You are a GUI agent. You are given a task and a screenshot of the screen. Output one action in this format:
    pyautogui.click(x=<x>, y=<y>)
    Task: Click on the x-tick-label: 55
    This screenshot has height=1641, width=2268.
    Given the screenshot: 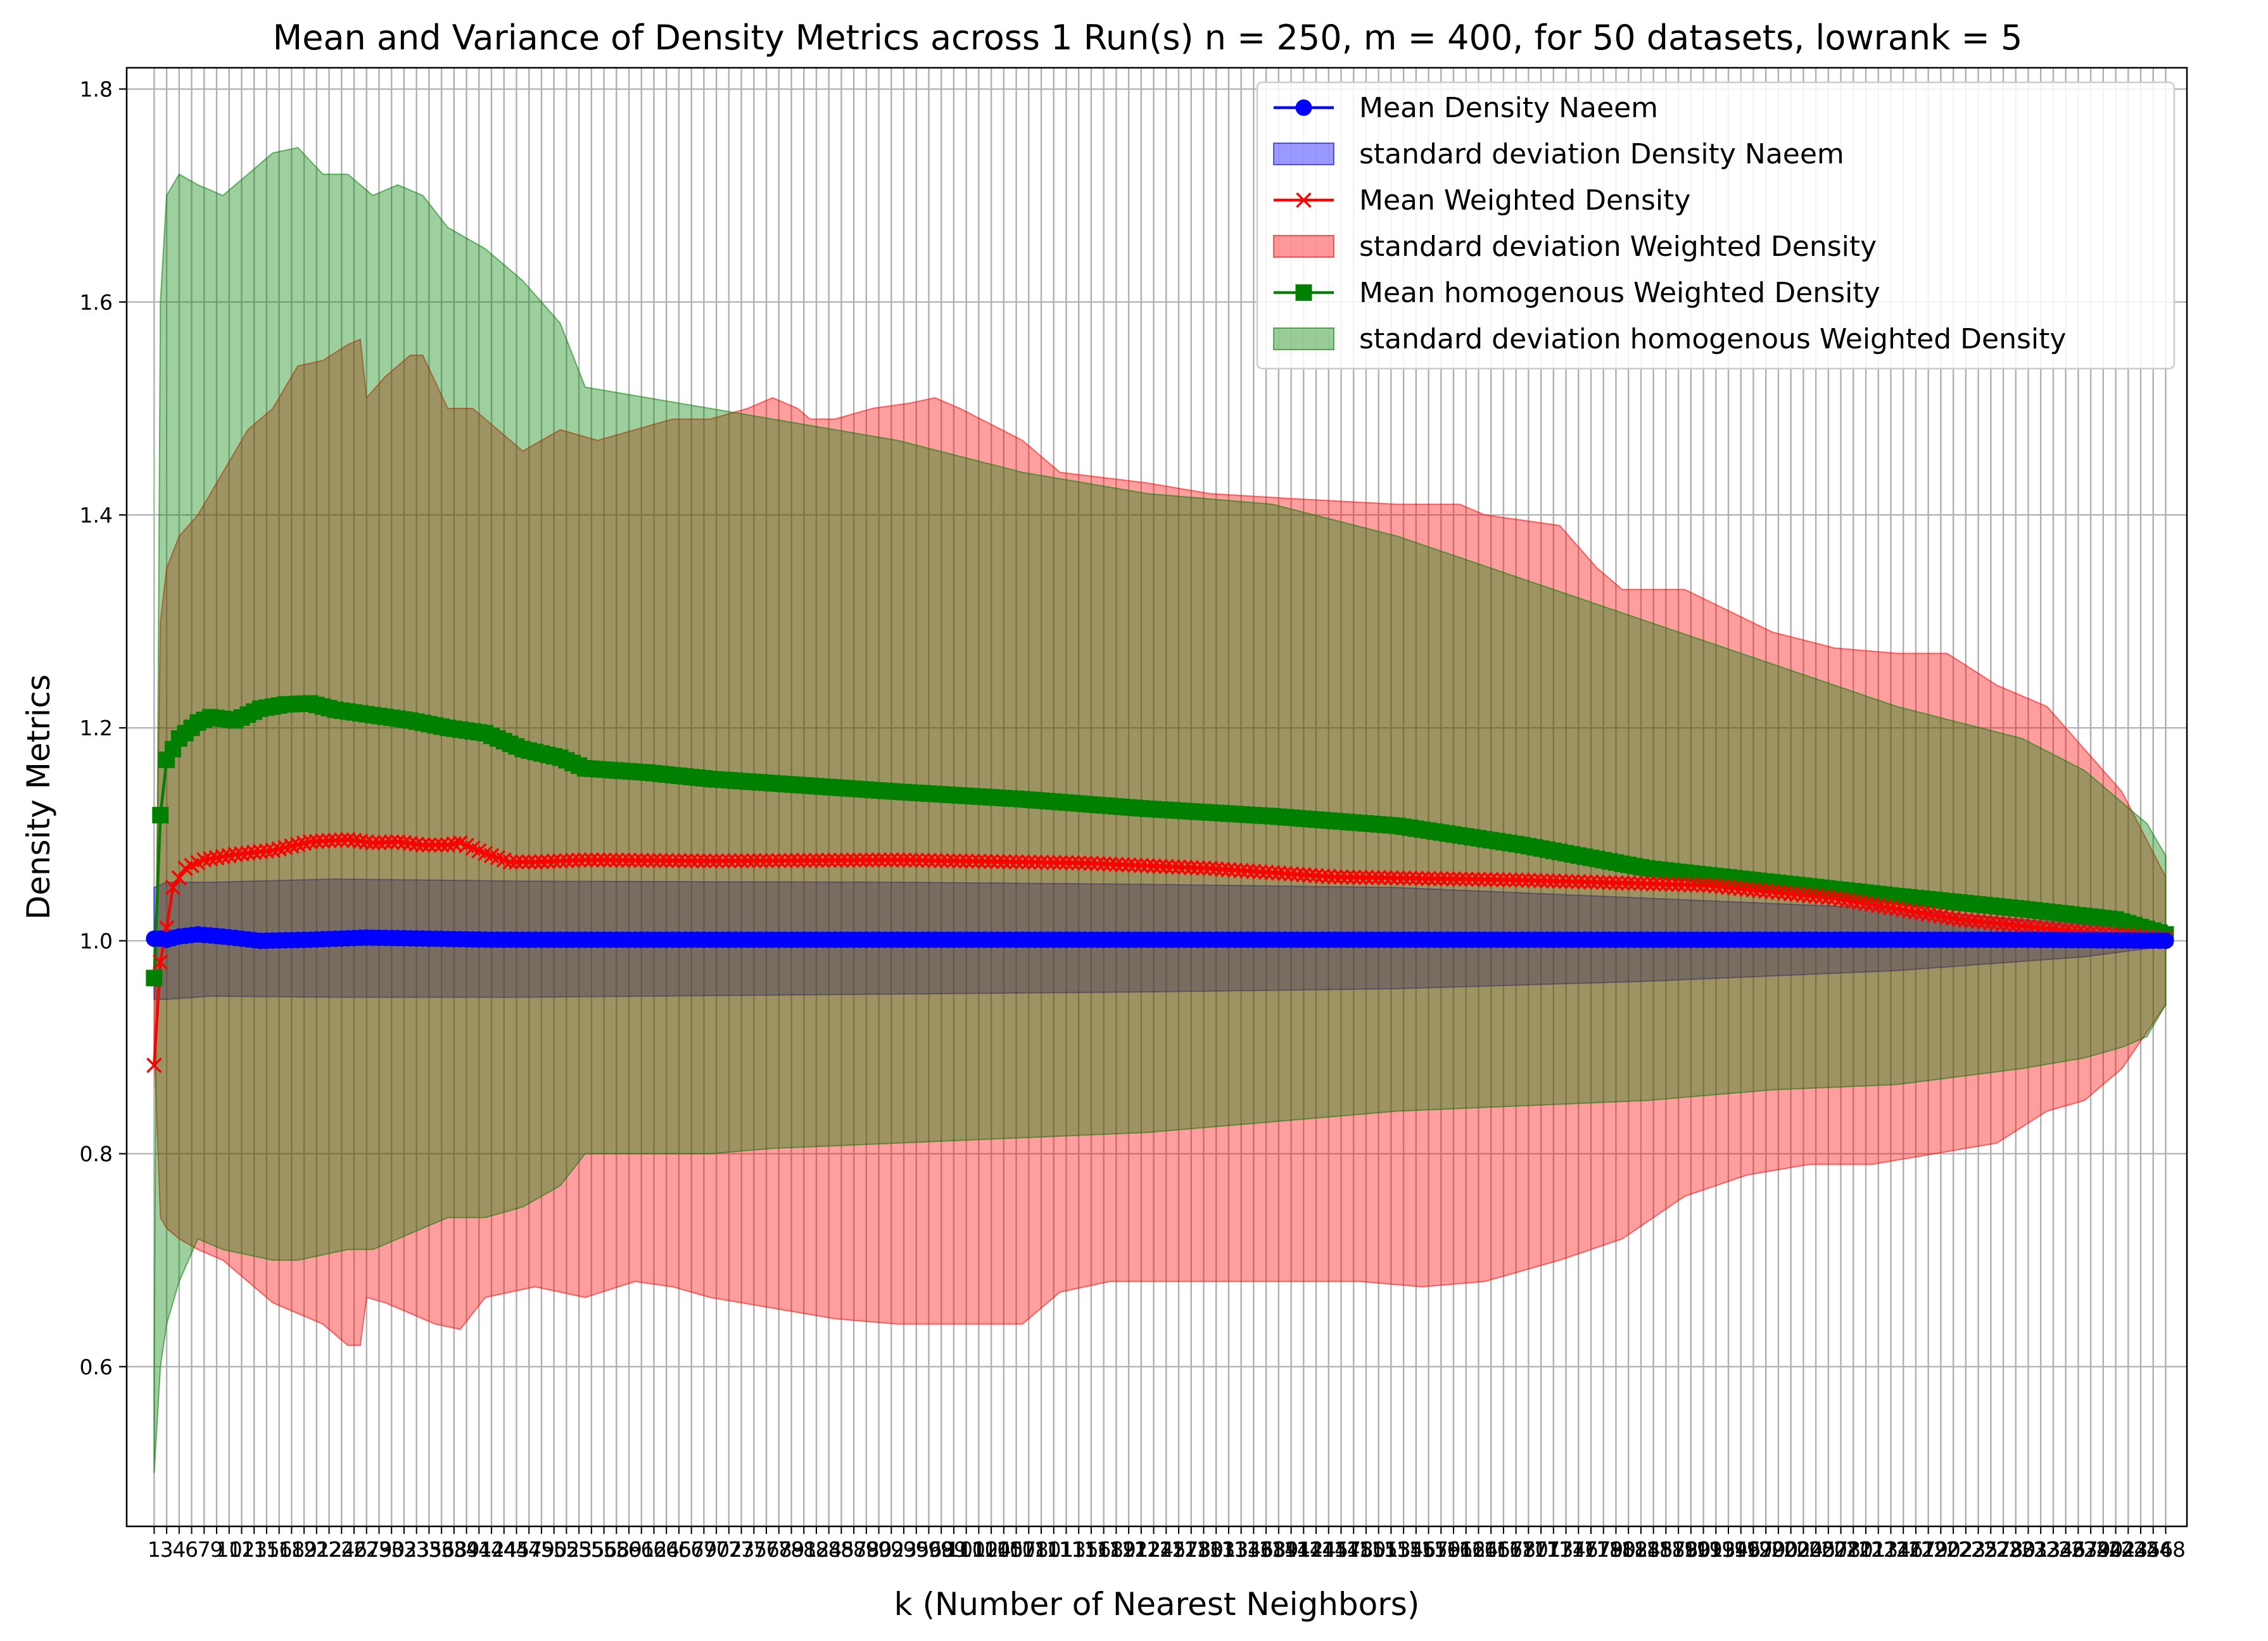 What is the action you would take?
    pyautogui.click(x=591, y=1550)
    